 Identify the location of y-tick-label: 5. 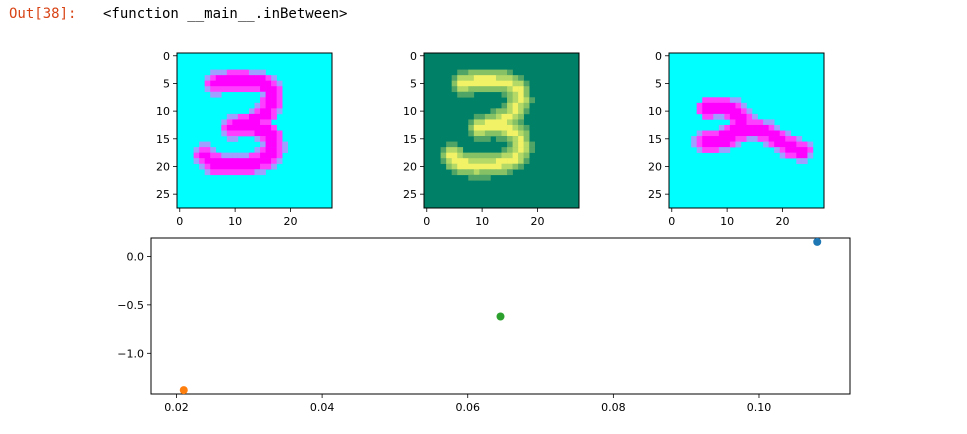
(413, 83).